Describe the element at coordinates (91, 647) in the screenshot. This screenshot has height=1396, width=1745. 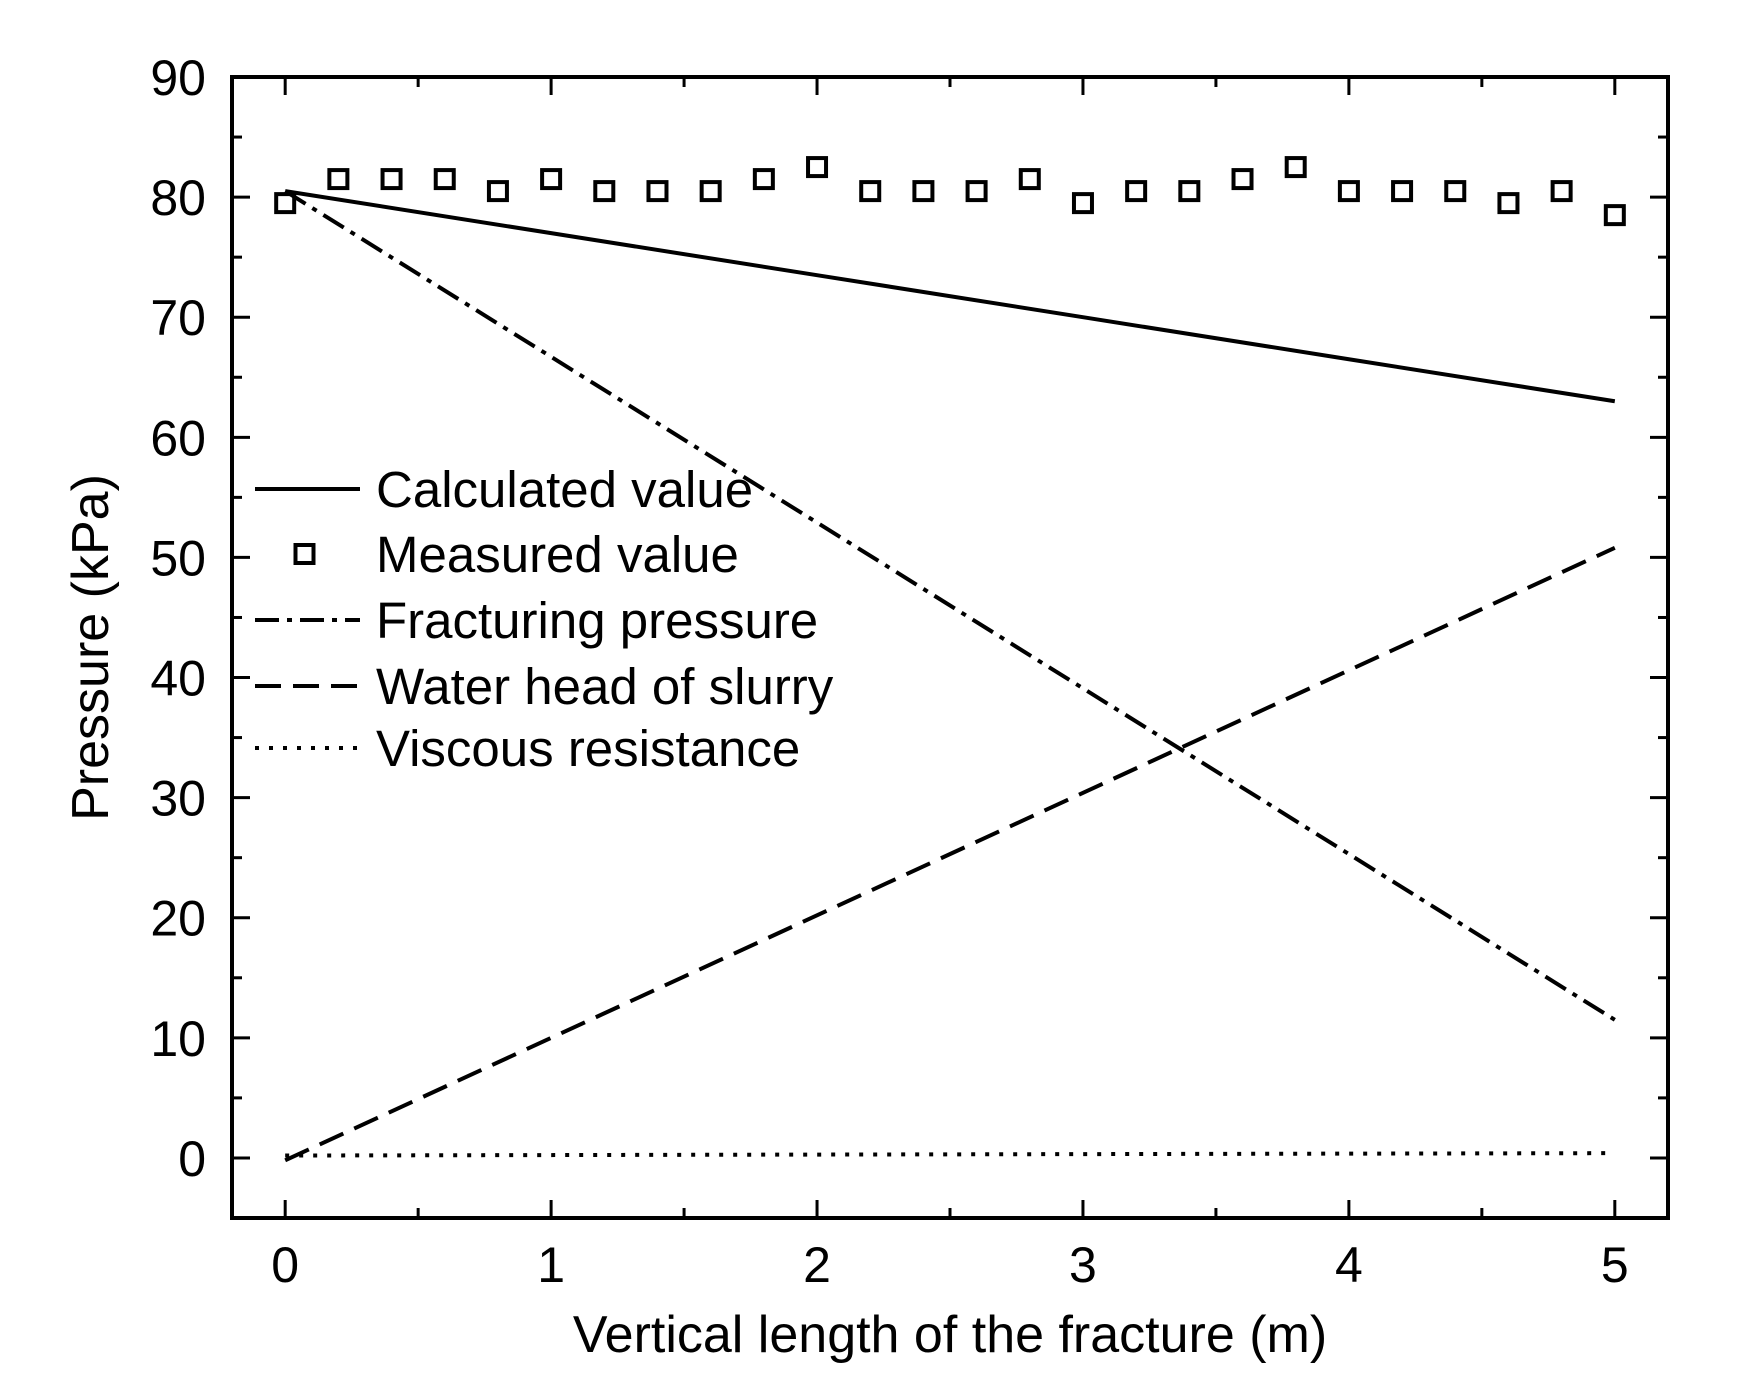
I see `y-axis-title: Pressure (kPa)` at that location.